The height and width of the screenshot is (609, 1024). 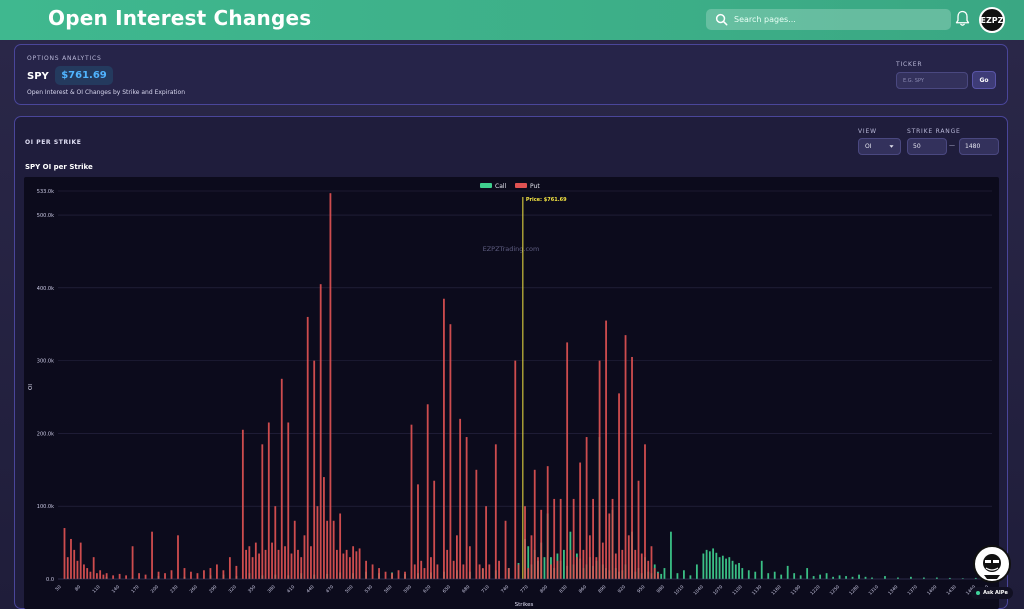 What do you see at coordinates (535, 186) in the screenshot?
I see `legend-label-put: Put` at bounding box center [535, 186].